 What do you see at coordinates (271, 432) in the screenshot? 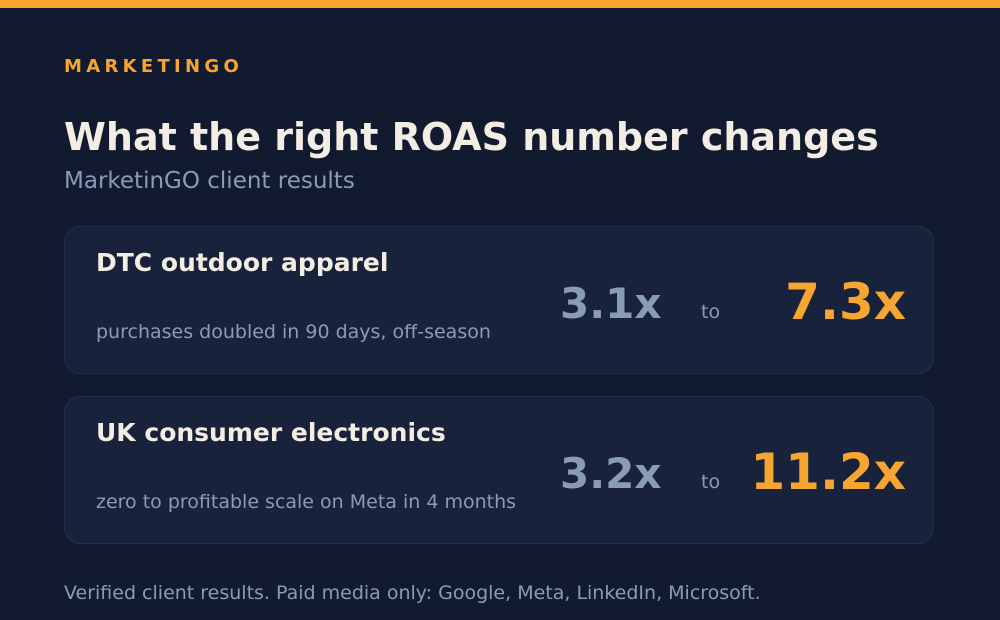
I see `case-title: UK consumer electronics` at bounding box center [271, 432].